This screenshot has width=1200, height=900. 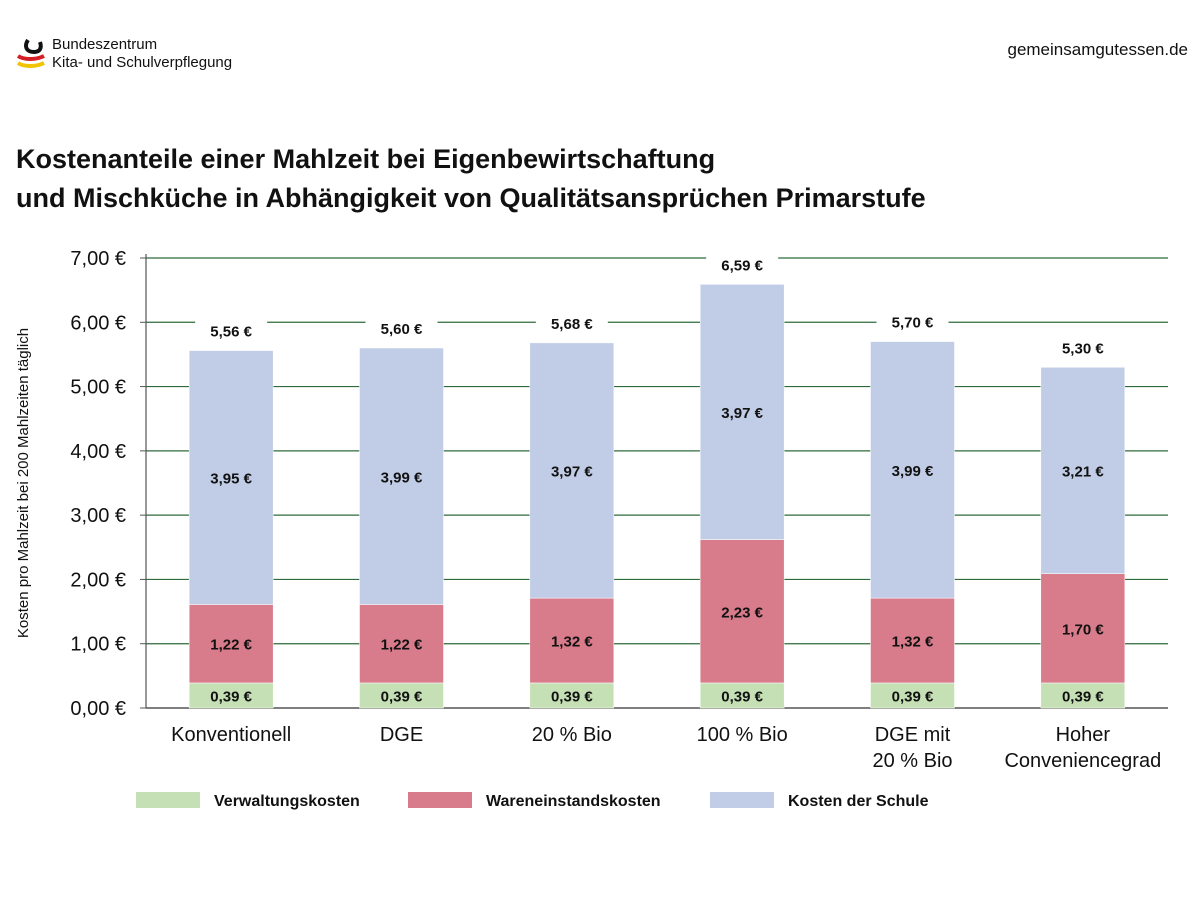 I want to click on data-label: 3,95 €, so click(x=231, y=479).